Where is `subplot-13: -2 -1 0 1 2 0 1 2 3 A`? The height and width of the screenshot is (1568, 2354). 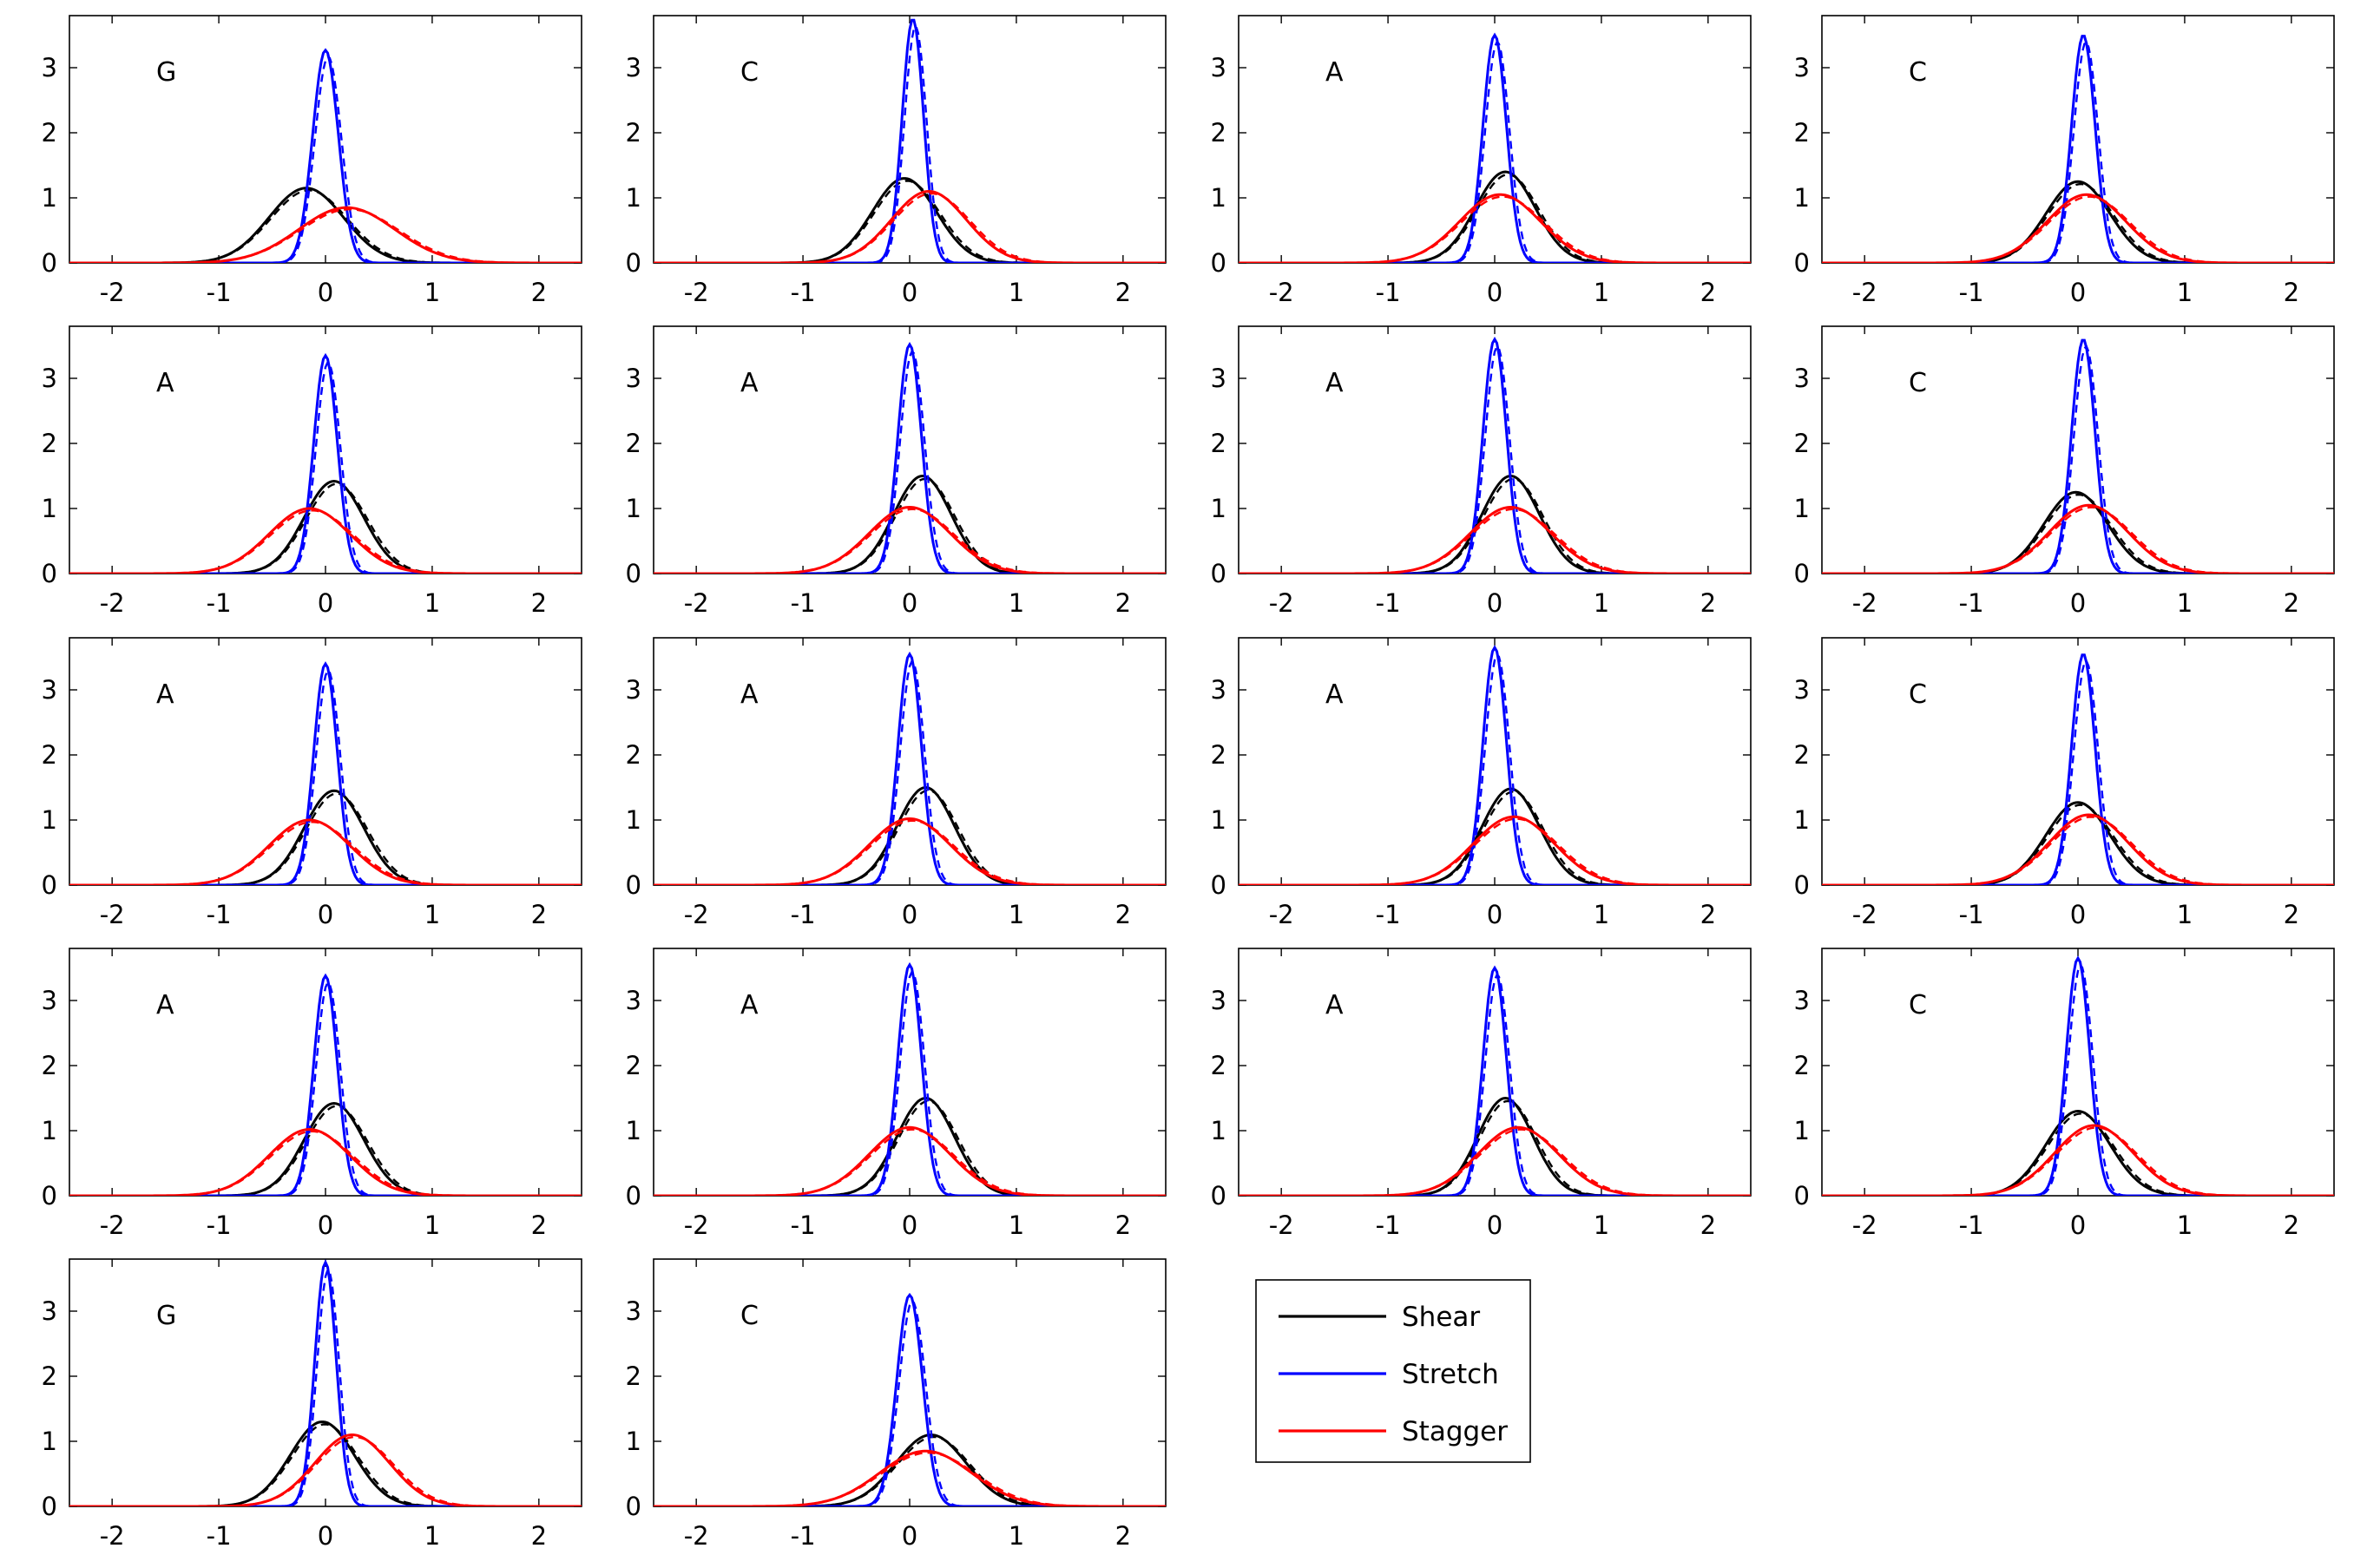 subplot-13: -2 -1 0 1 2 0 1 2 3 A is located at coordinates (312, 1094).